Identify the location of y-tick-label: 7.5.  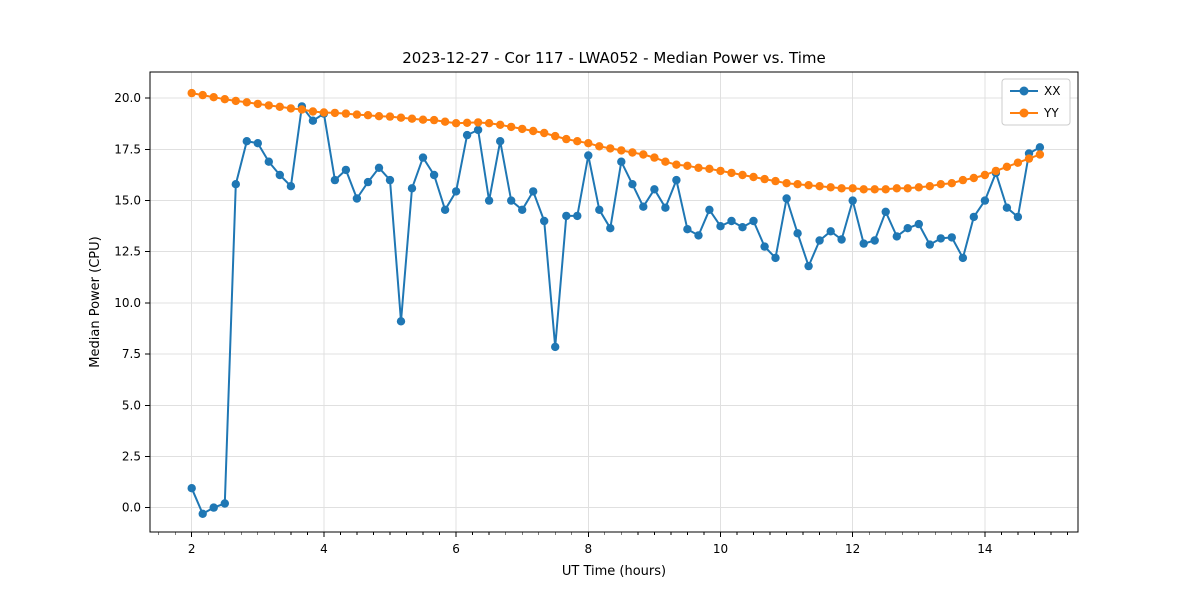
(131, 354).